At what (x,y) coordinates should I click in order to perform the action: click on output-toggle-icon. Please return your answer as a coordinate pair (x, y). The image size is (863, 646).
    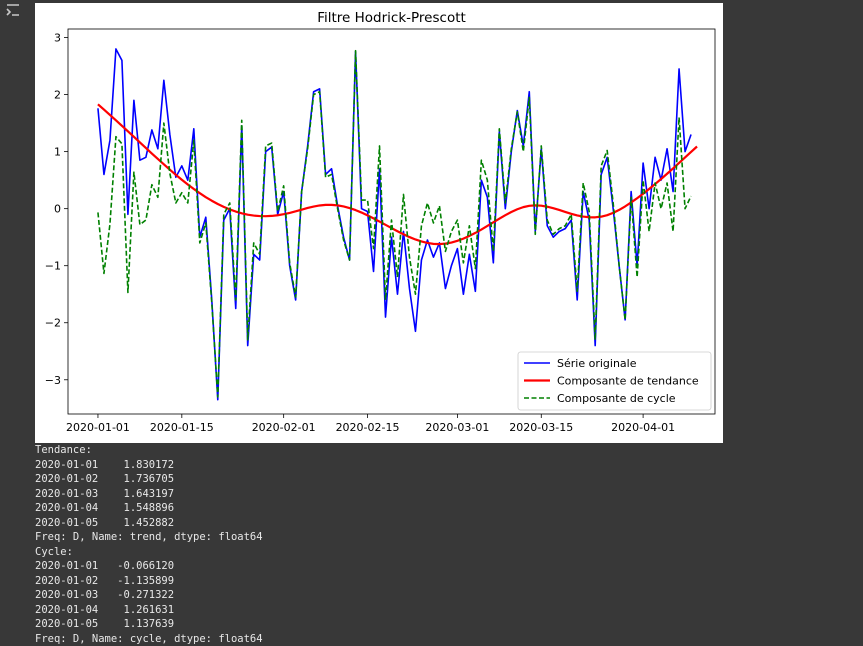
    Looking at the image, I should click on (13, 11).